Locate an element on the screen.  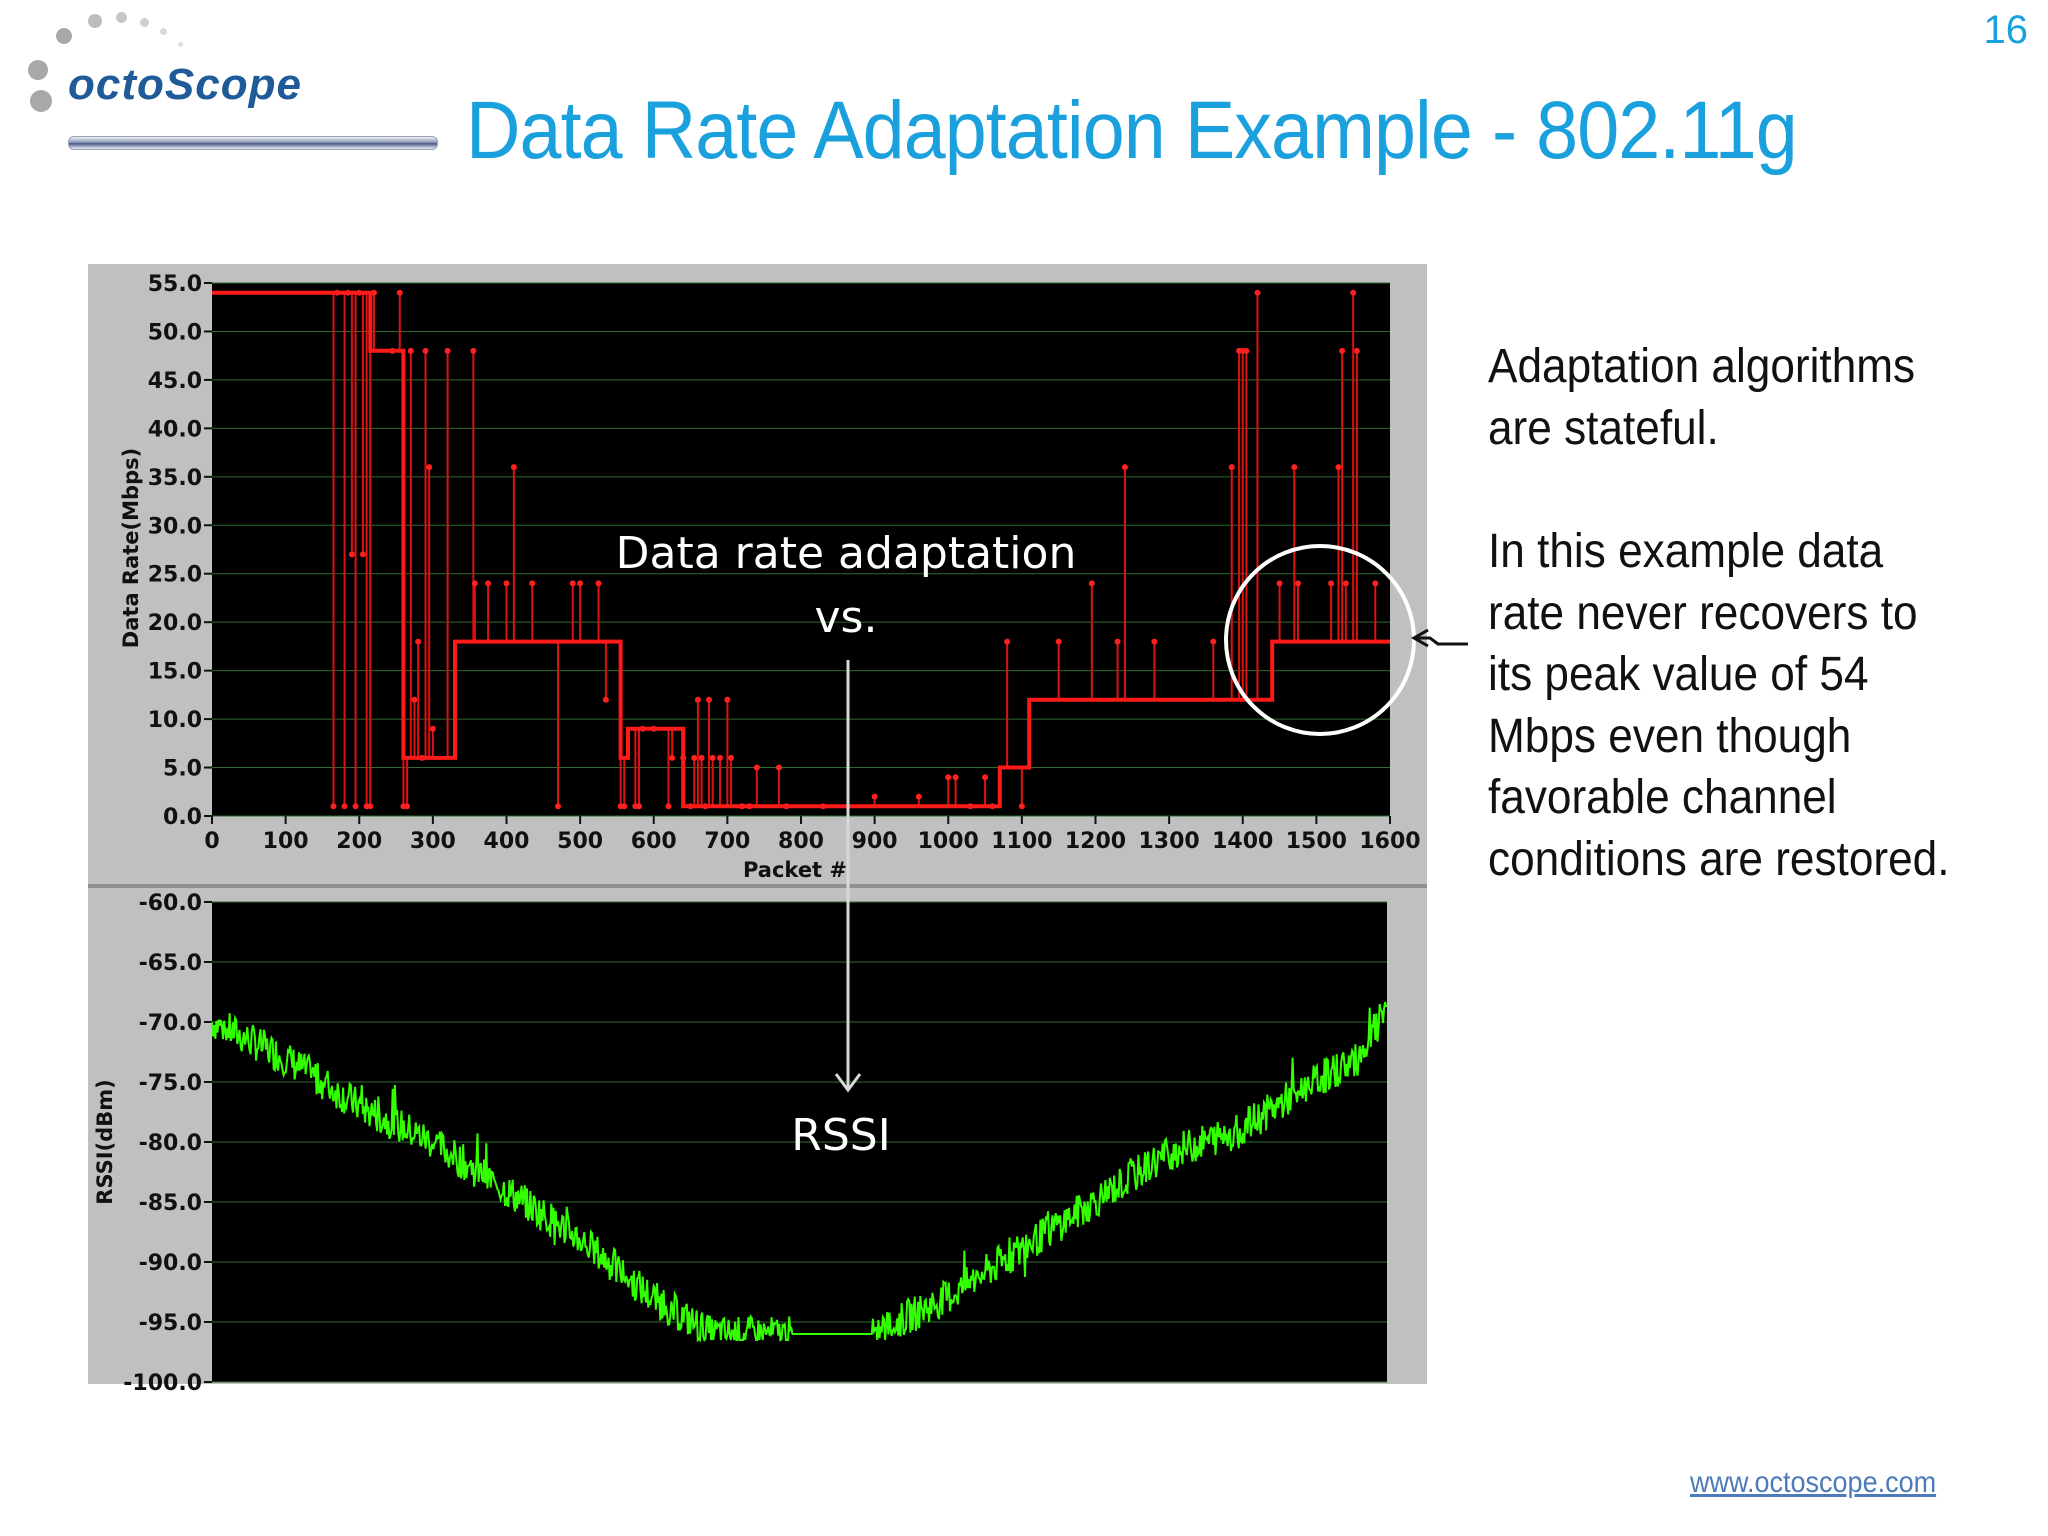
rate-y-tick-label: 35.0 is located at coordinates (175, 478).